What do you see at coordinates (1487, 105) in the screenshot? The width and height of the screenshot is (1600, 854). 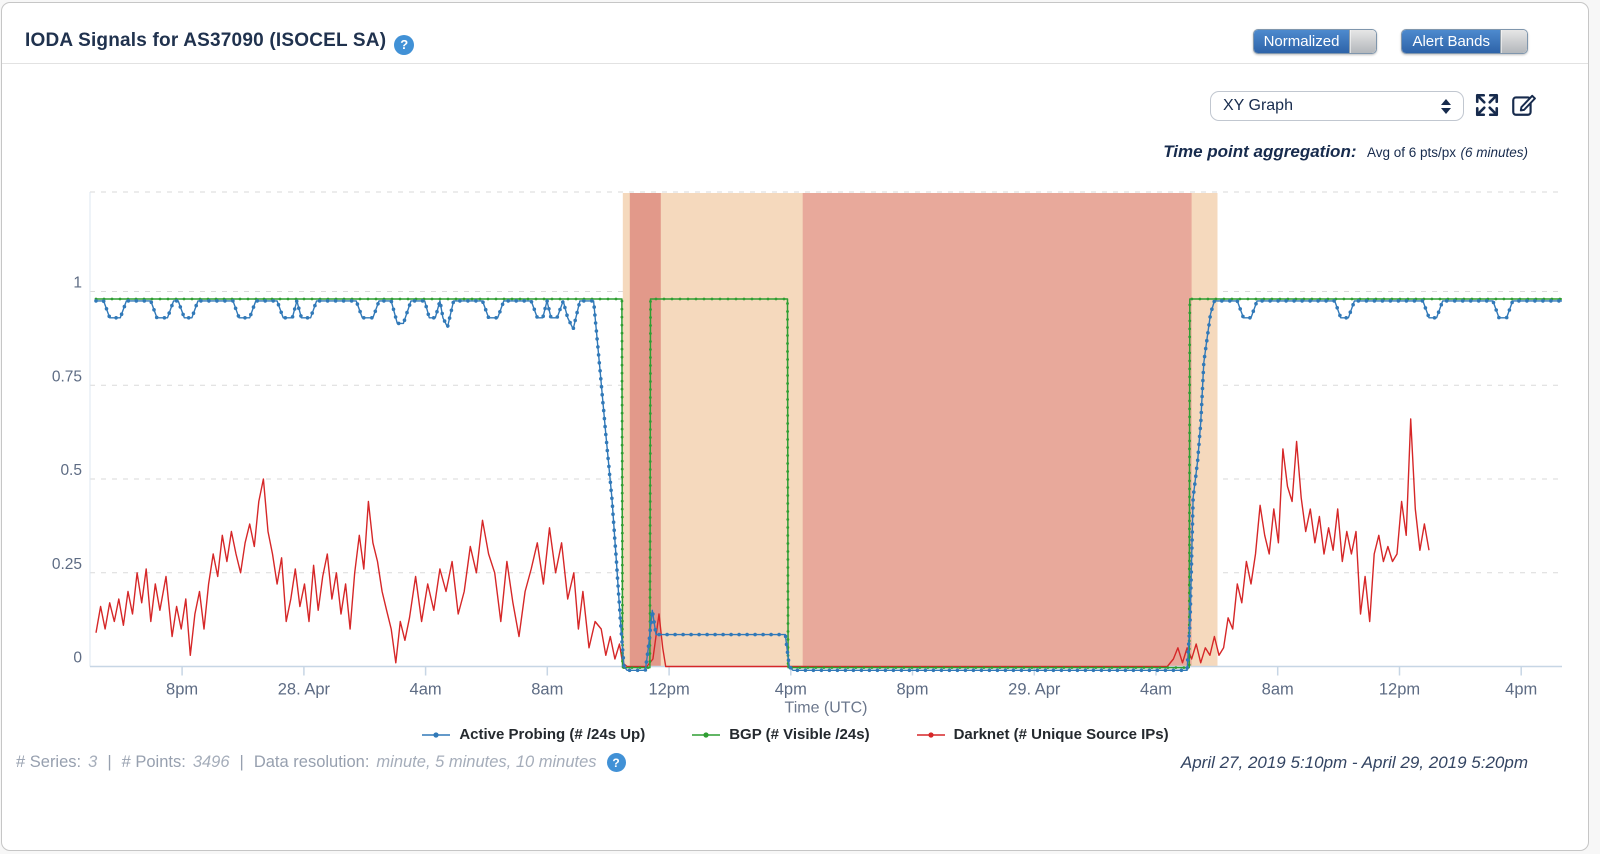 I see `fullscreen-icon` at bounding box center [1487, 105].